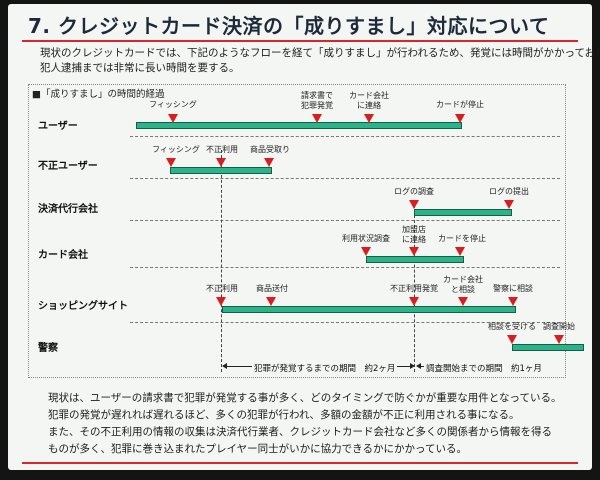 This screenshot has width=600, height=480. I want to click on row-label-shop: ショッピングサイト, so click(83, 306).